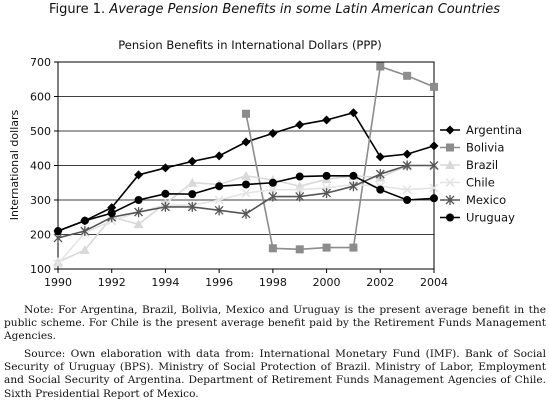 Image resolution: width=549 pixels, height=413 pixels. Describe the element at coordinates (485, 148) in the screenshot. I see `legend-label: Bolivia` at that location.